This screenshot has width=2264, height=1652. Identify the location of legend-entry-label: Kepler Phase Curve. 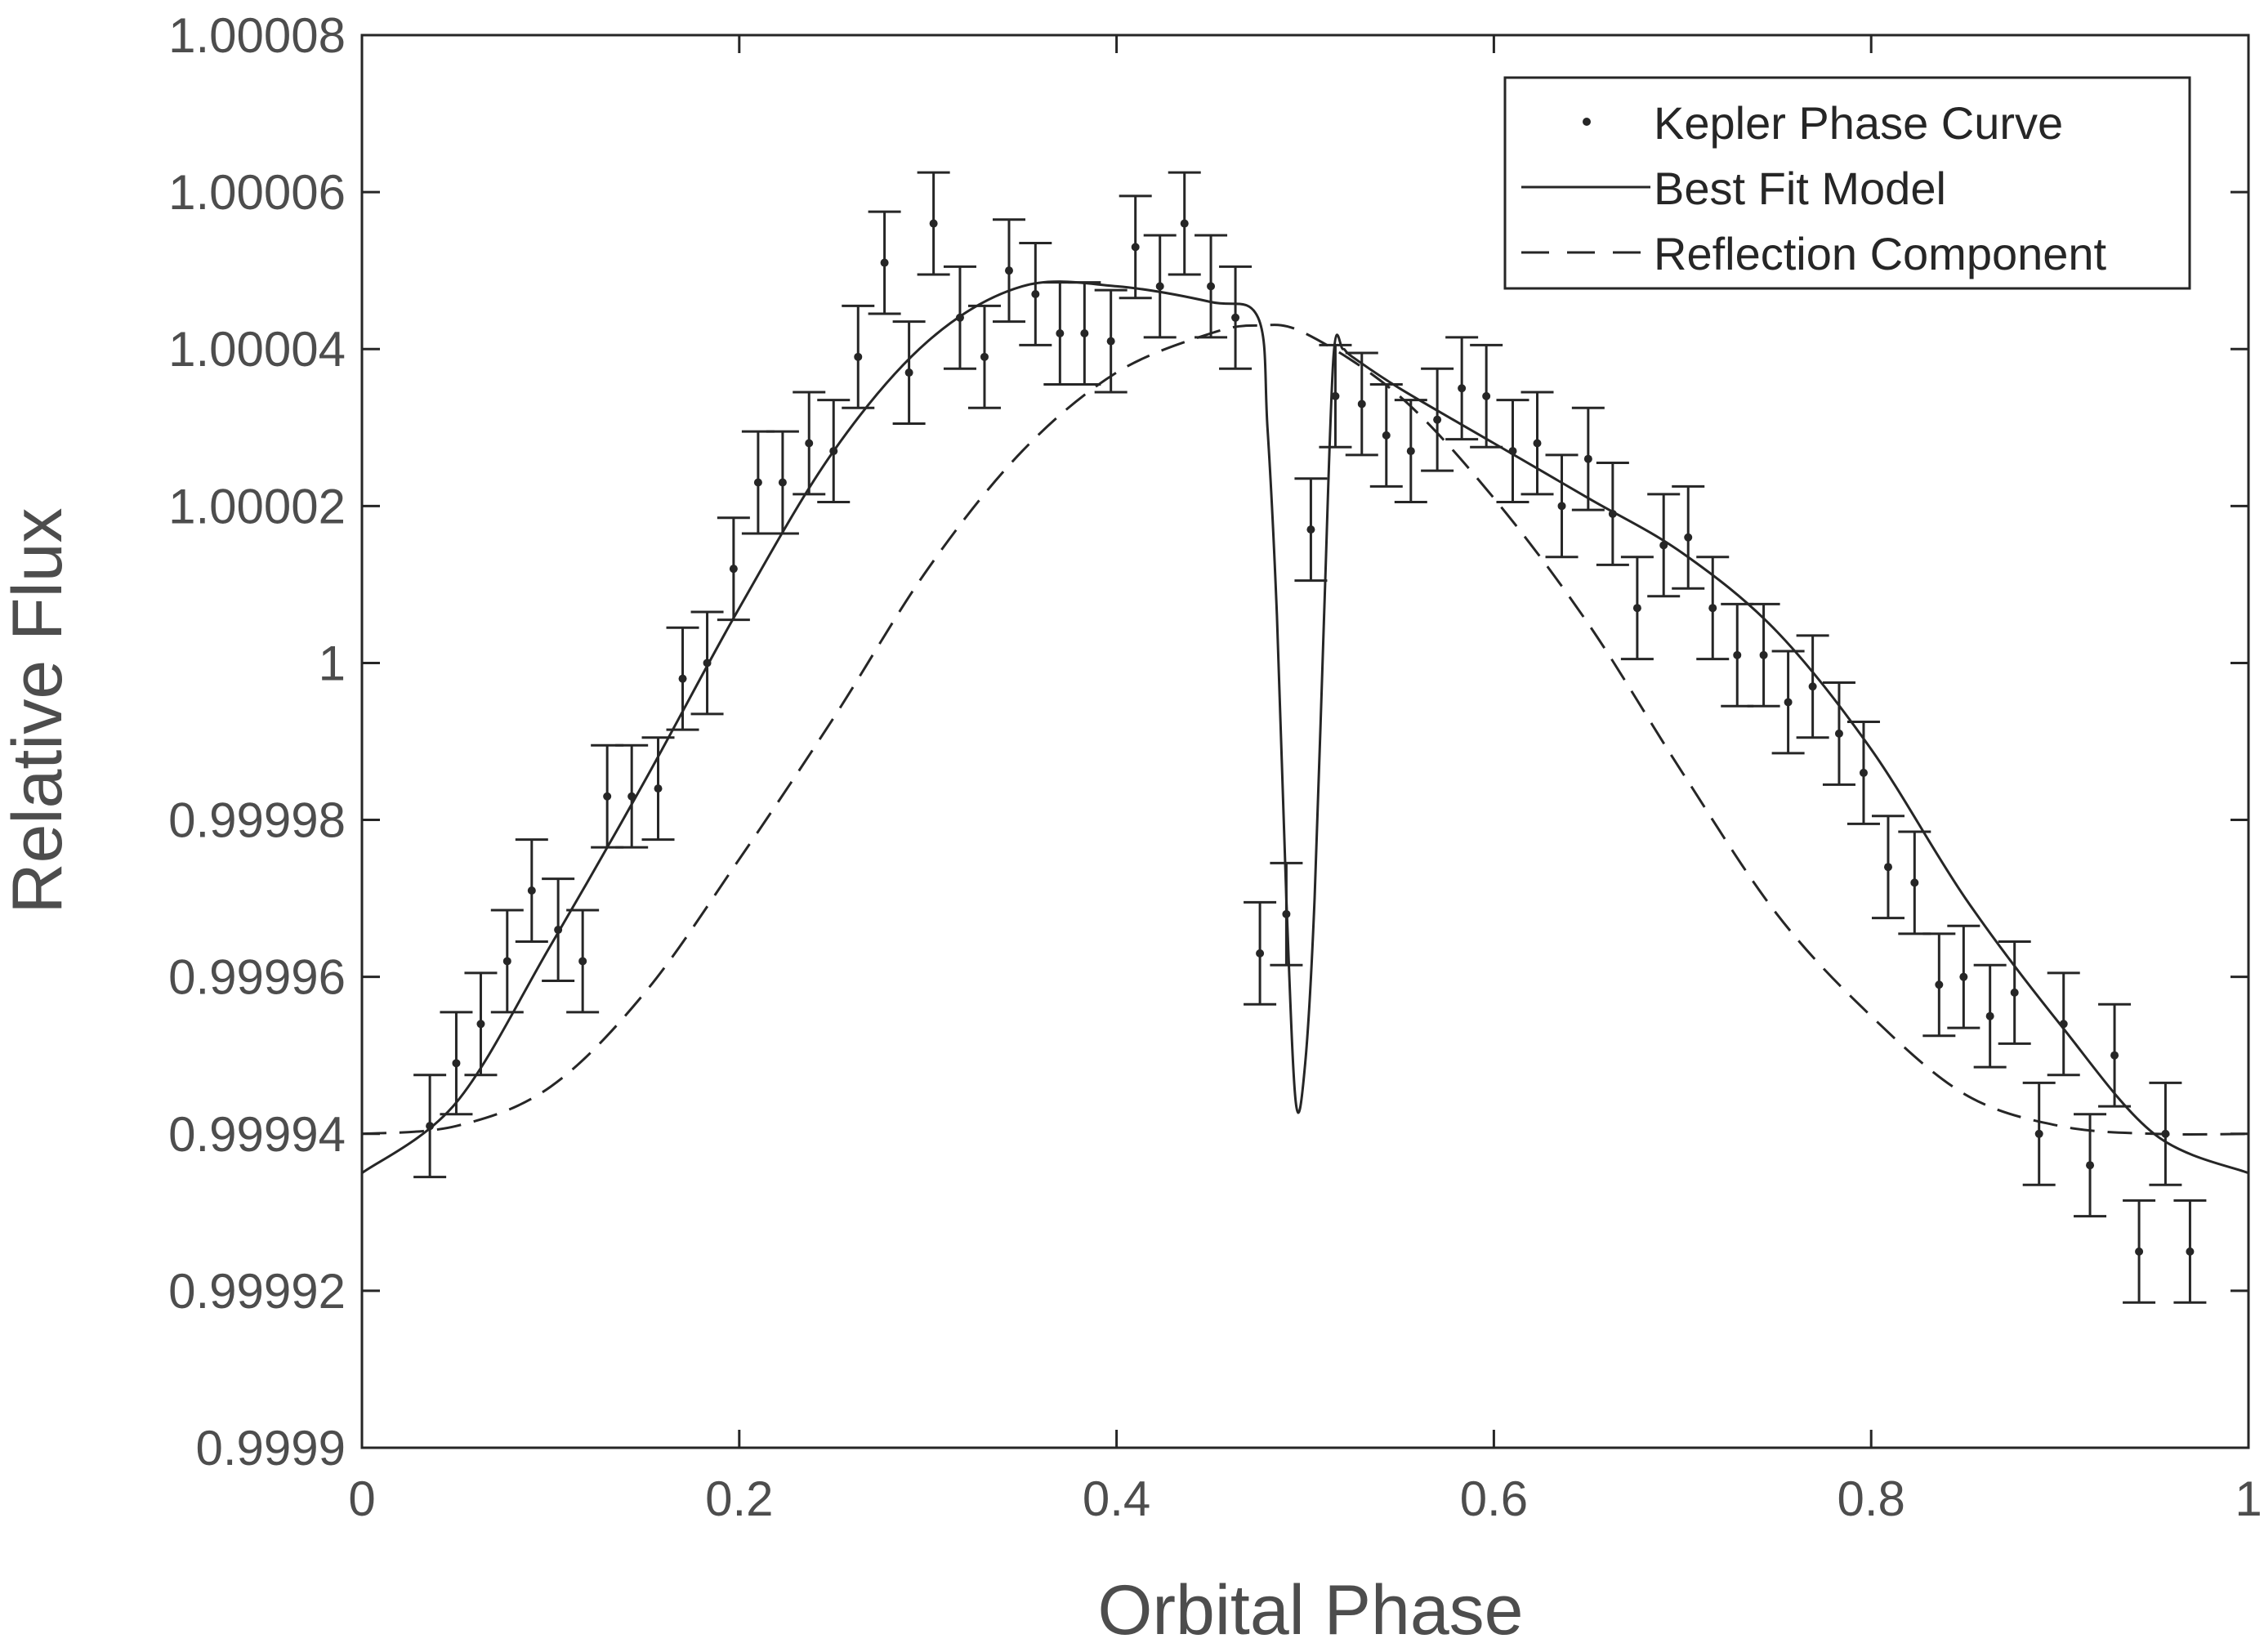
(1858, 123).